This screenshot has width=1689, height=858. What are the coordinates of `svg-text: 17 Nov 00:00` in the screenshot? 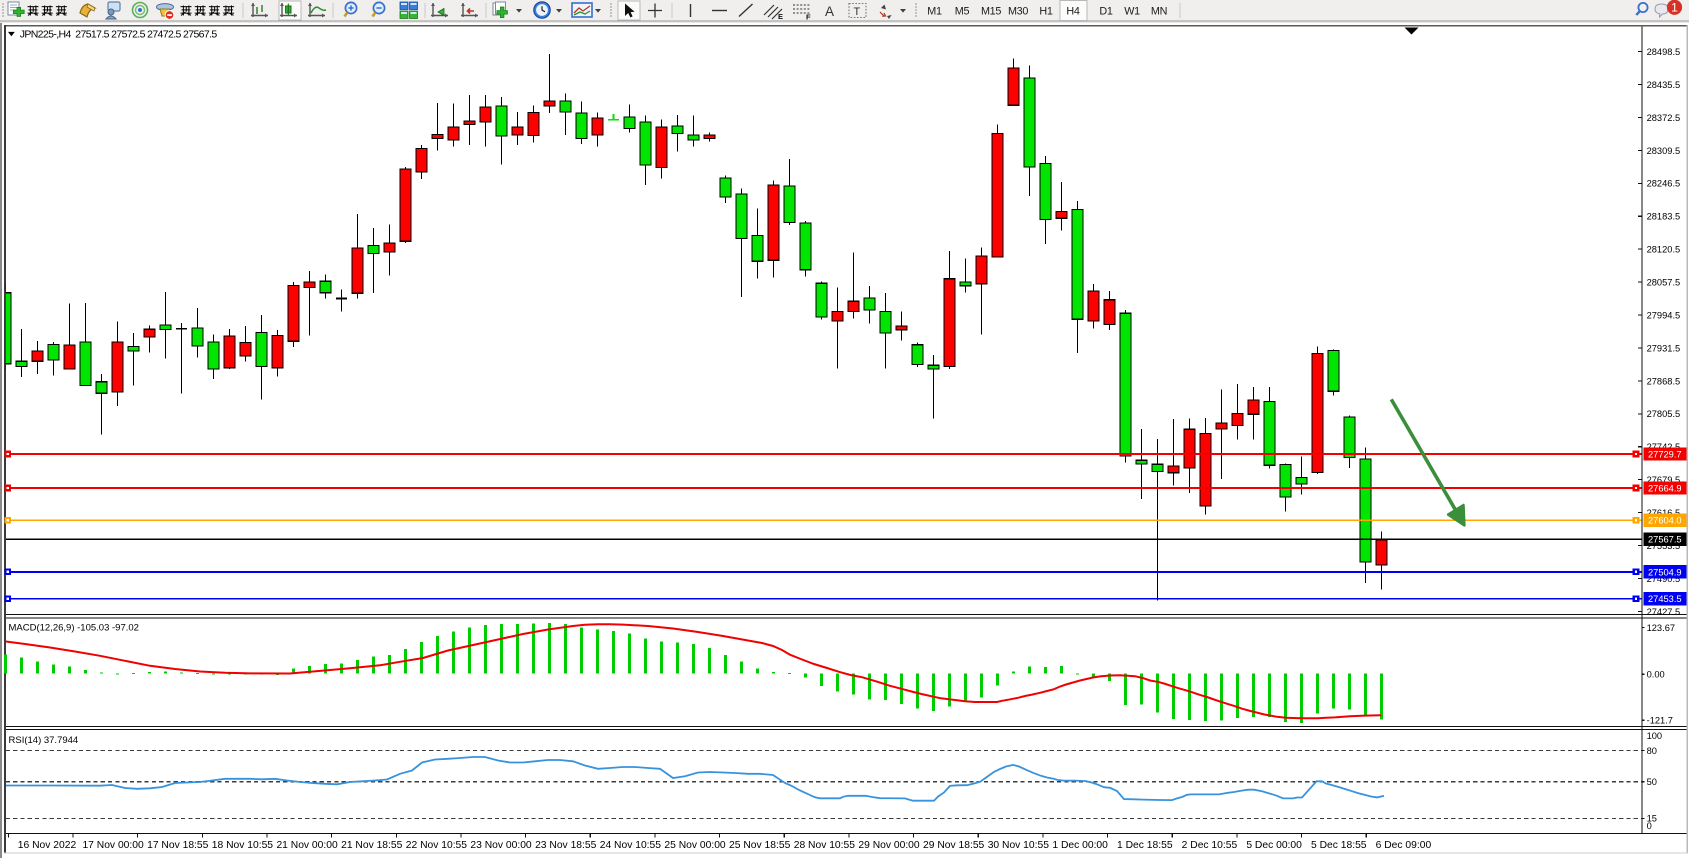 It's located at (113, 845).